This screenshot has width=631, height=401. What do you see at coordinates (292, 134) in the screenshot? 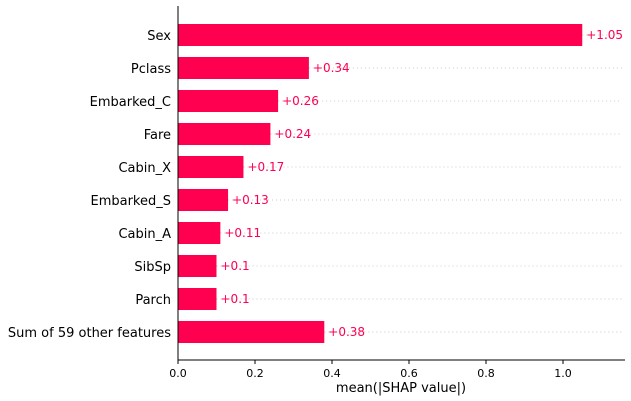
I see `value-label: +0.24` at bounding box center [292, 134].